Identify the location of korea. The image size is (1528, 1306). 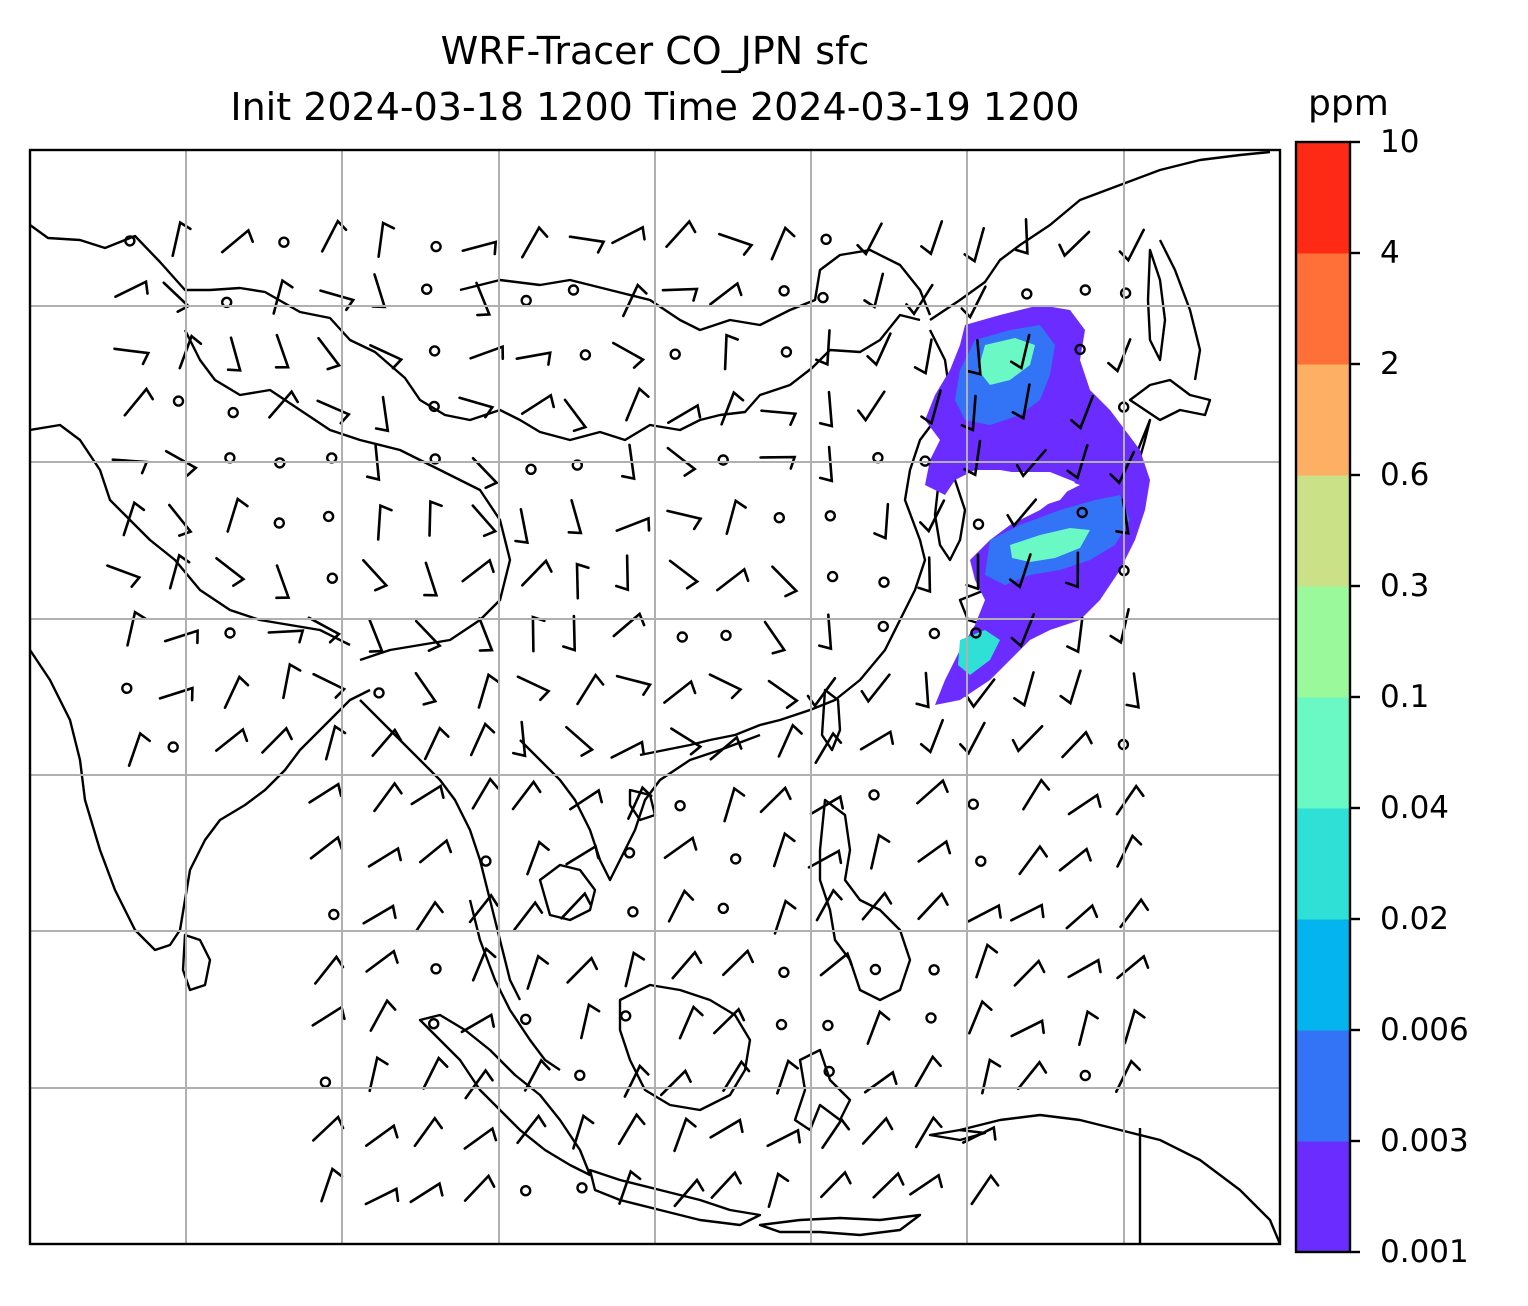
(950, 515).